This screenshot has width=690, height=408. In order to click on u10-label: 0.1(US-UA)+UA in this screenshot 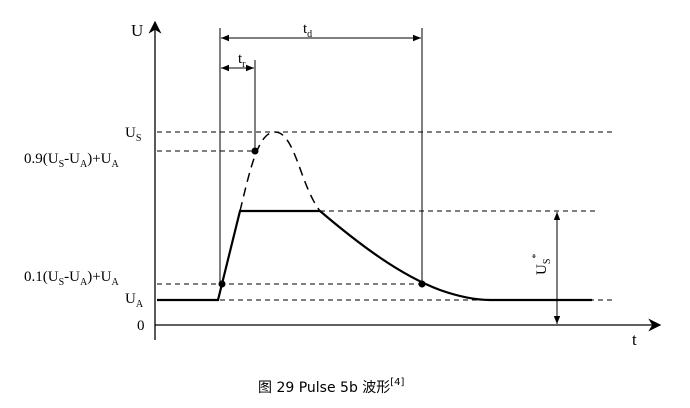, I will do `click(72, 278)`.